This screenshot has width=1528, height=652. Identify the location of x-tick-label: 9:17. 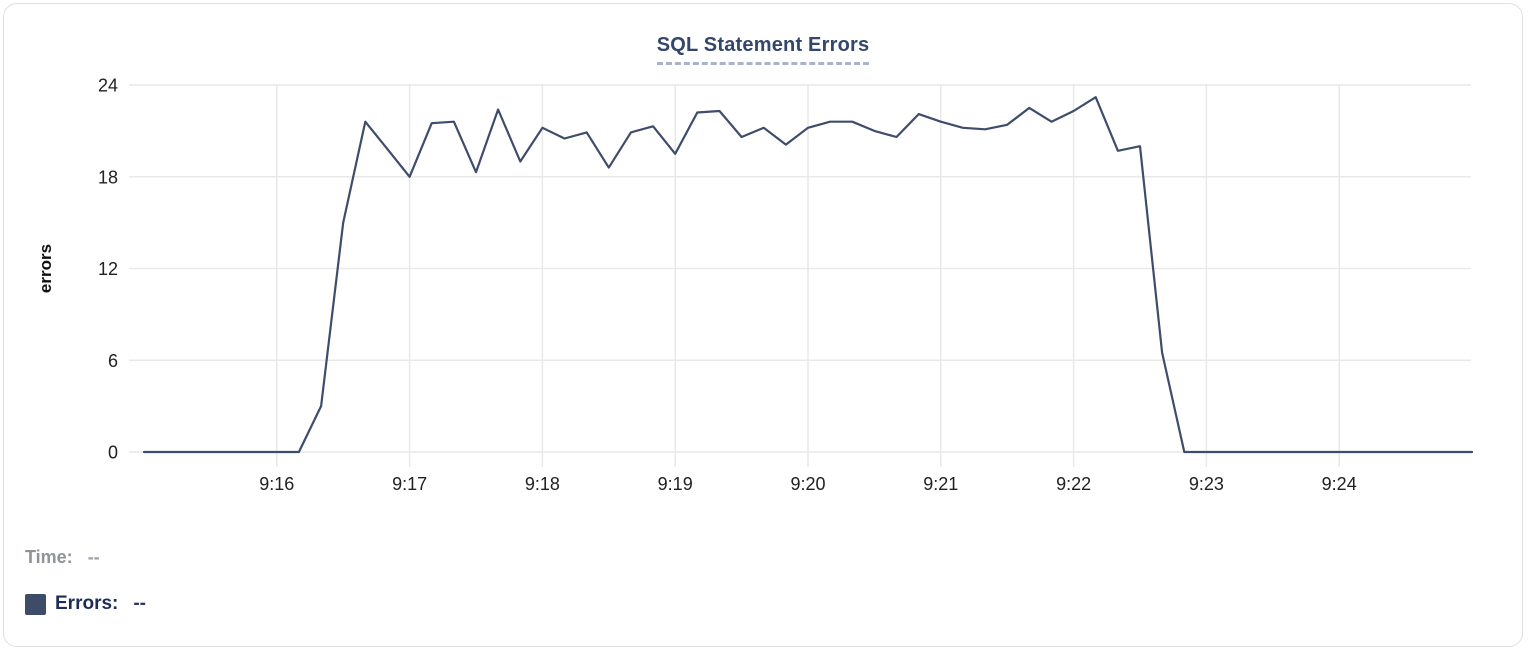
(409, 484).